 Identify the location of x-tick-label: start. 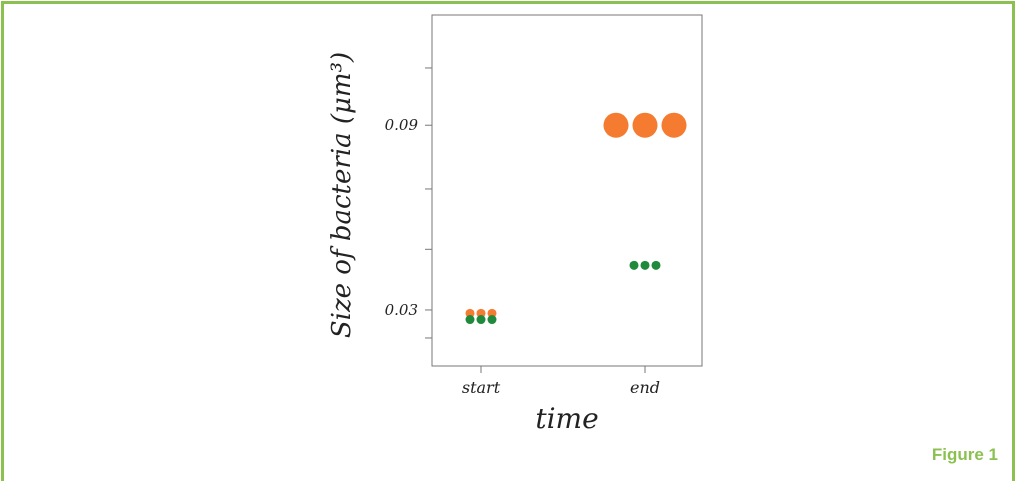
(481, 387).